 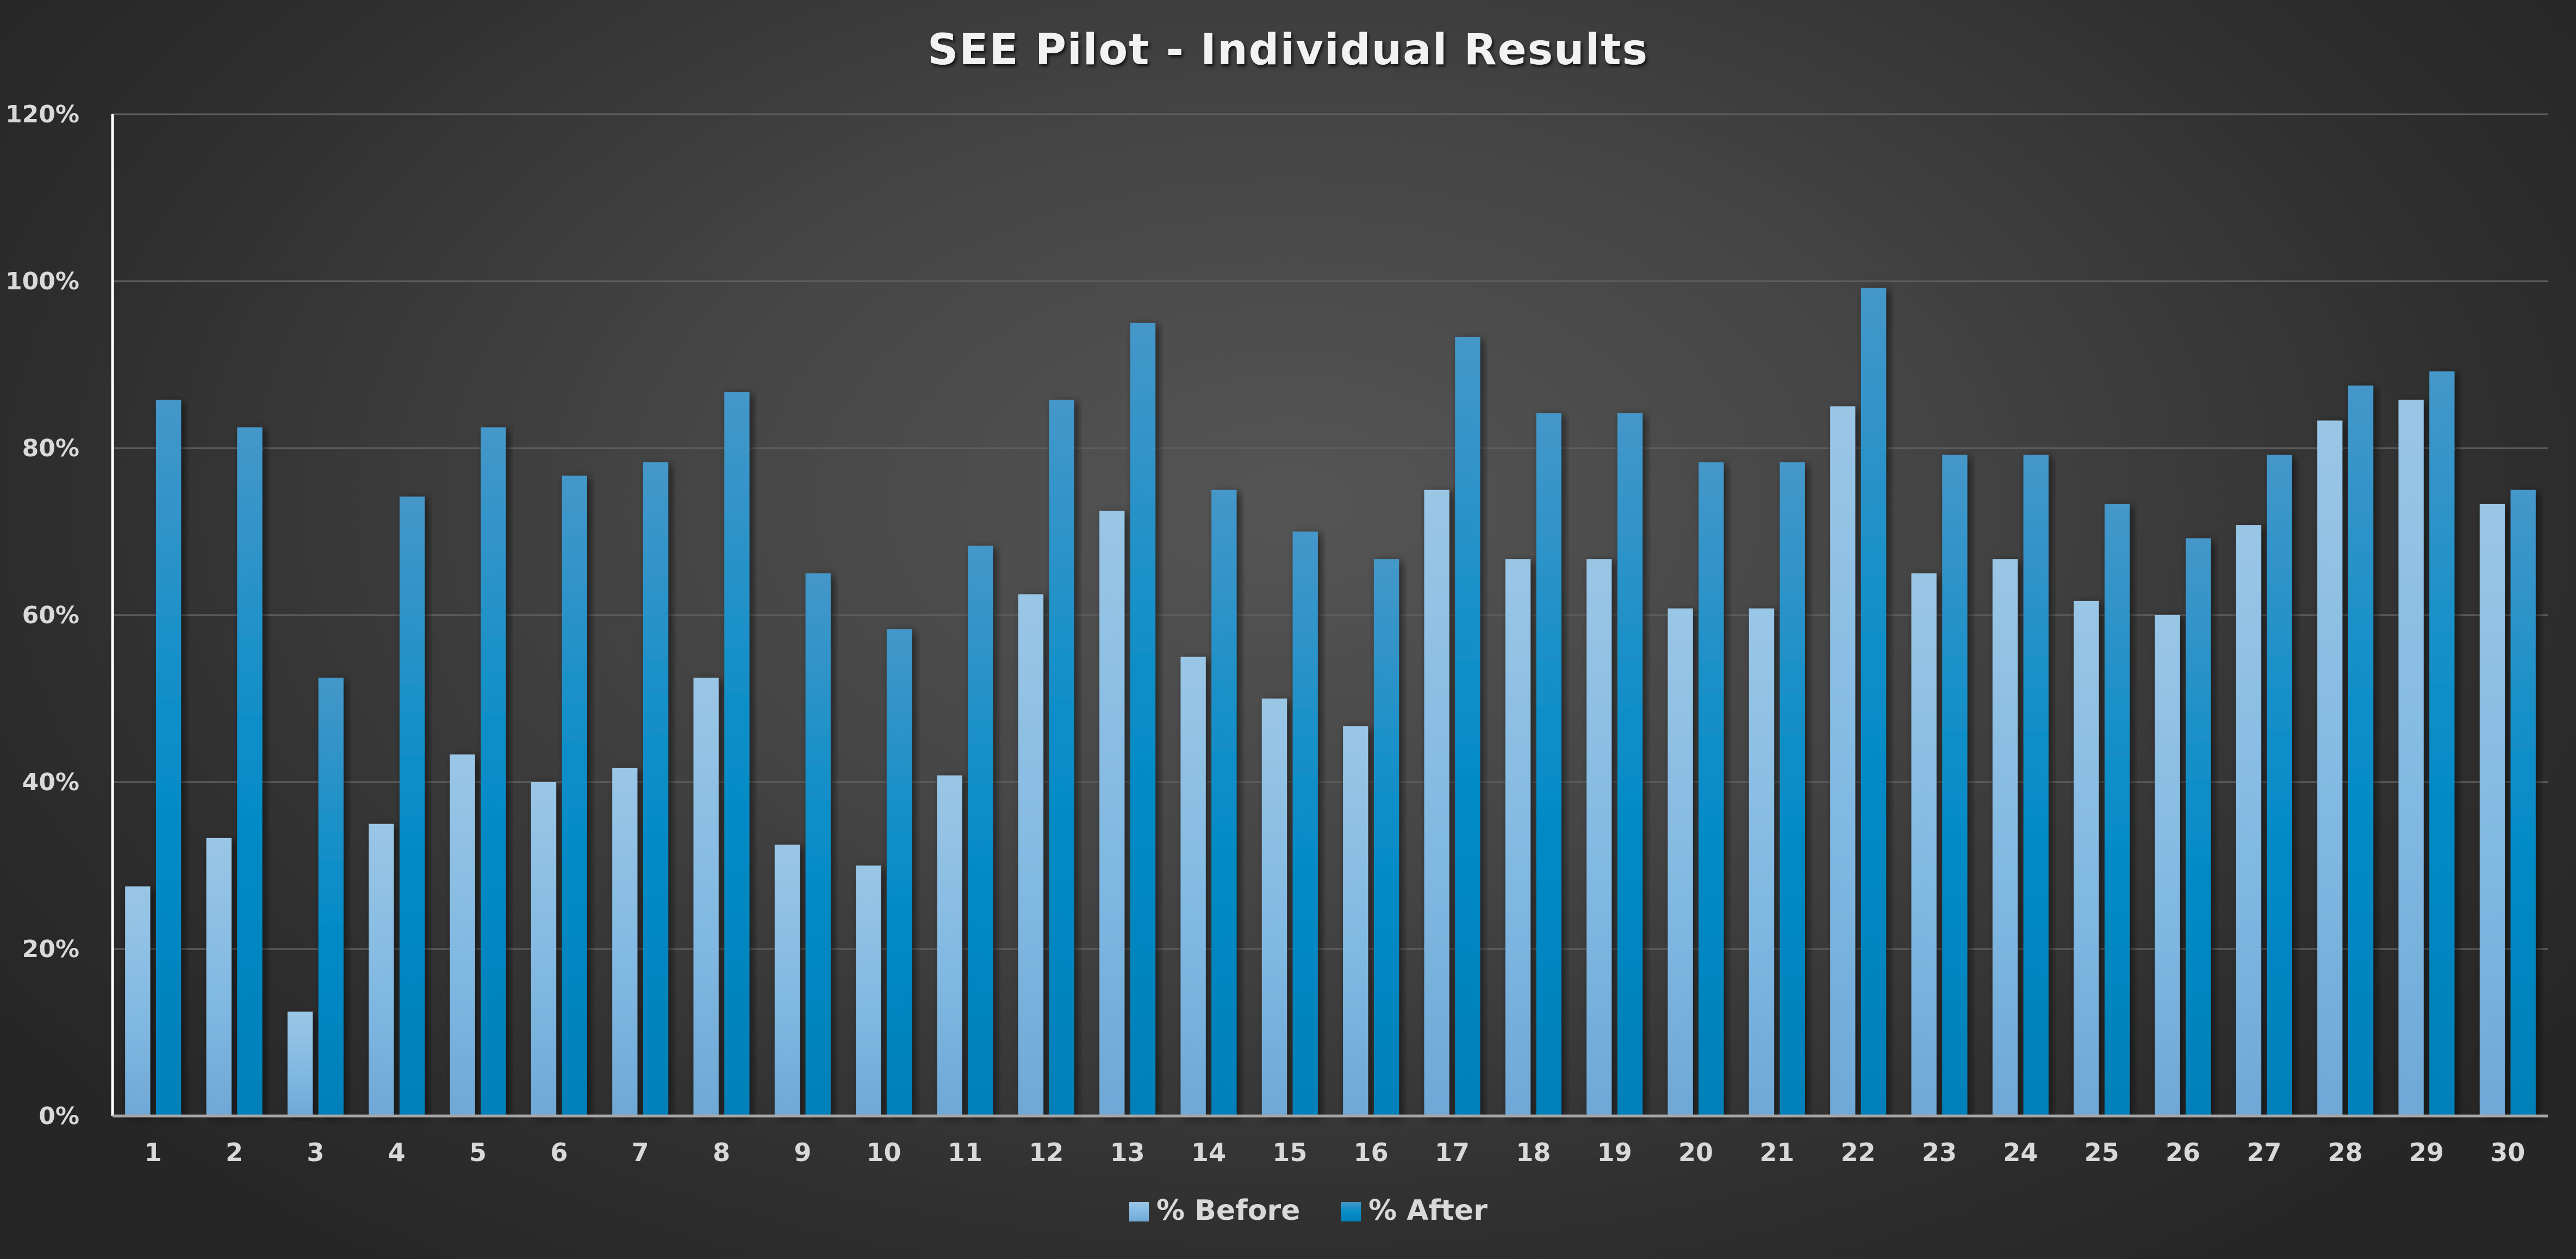 I want to click on x-tick-label: 22, so click(x=1858, y=1152).